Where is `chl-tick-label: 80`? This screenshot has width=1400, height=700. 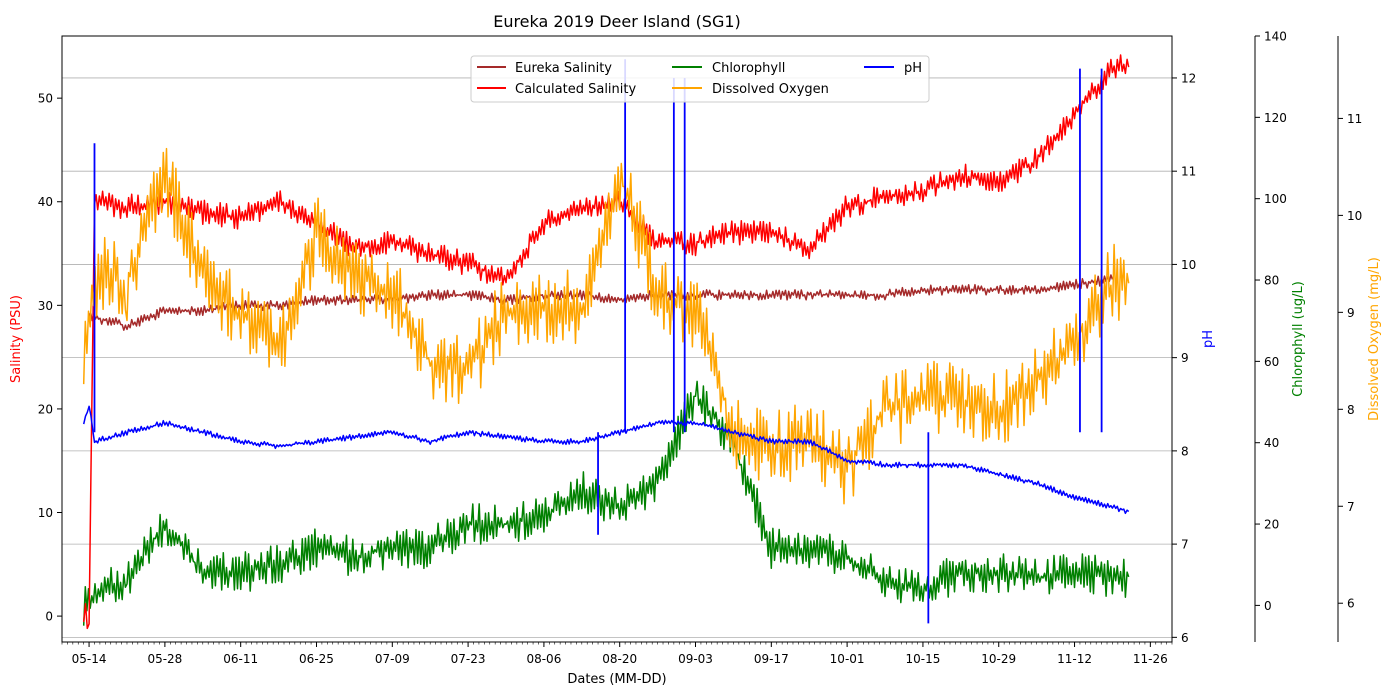
chl-tick-label: 80 is located at coordinates (1271, 281).